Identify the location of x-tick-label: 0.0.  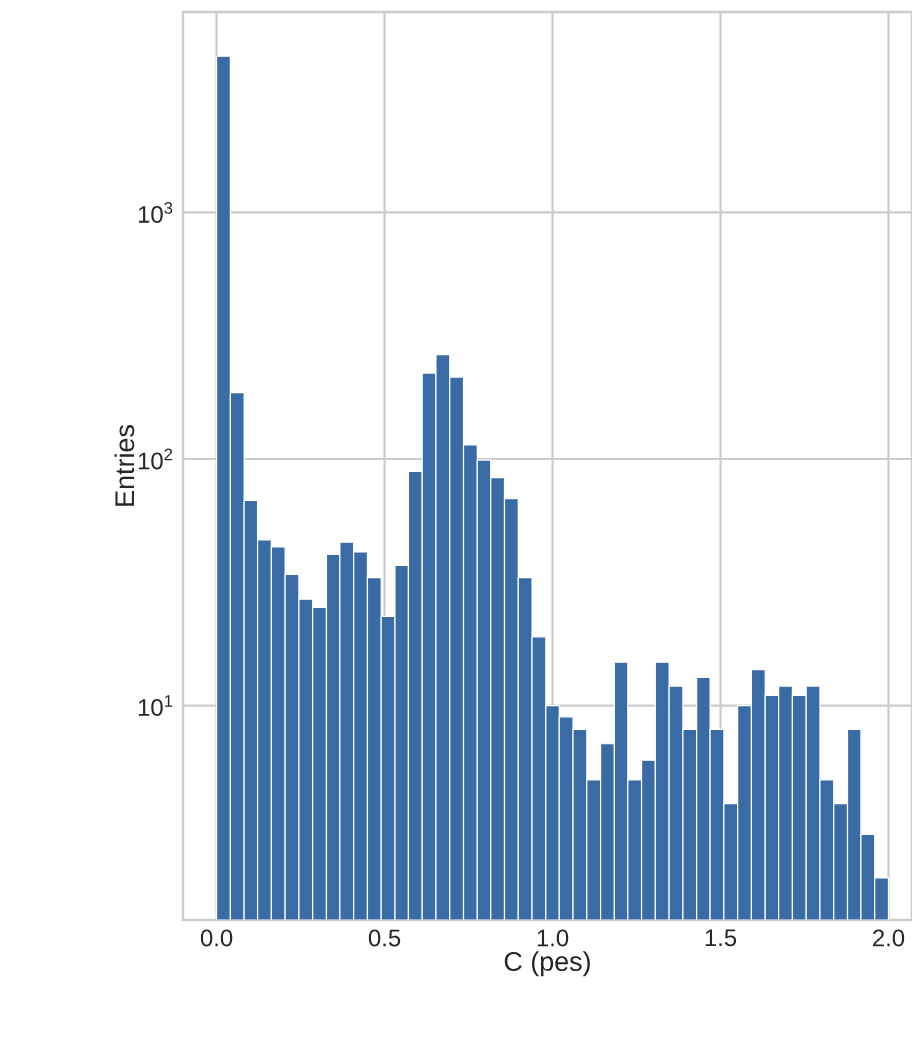
(216, 938).